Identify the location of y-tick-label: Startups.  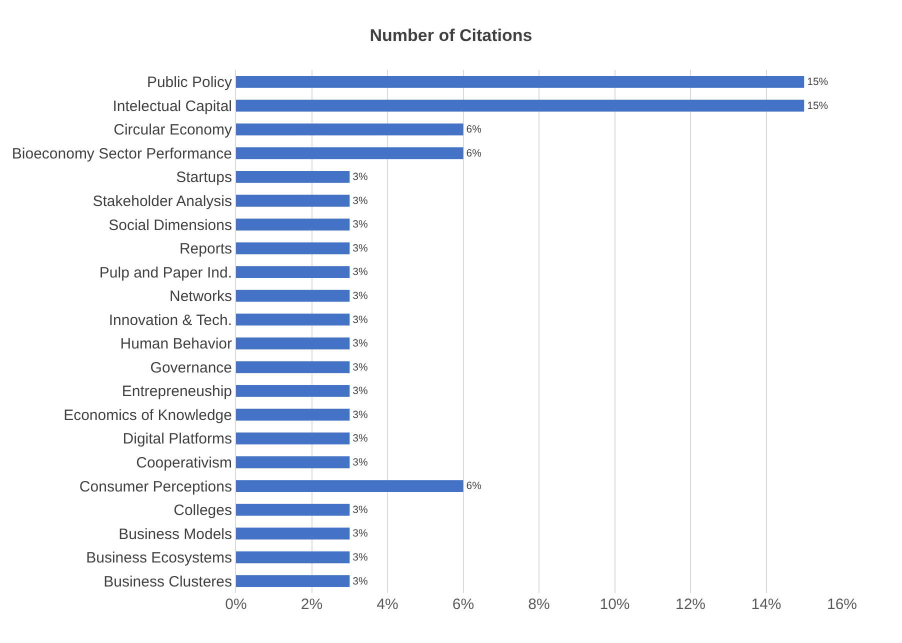
(204, 177).